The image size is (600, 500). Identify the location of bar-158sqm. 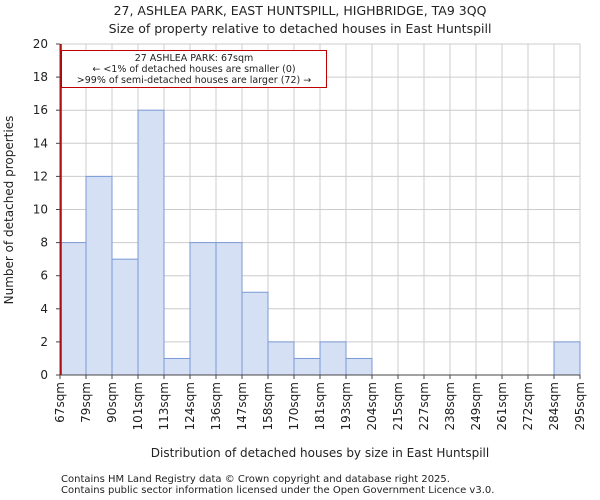
(281, 358).